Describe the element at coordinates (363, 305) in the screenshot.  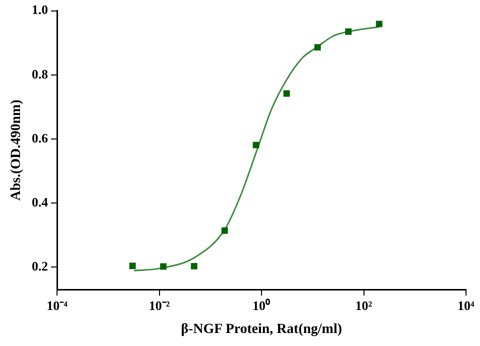
I see `x-tick-label: 10²` at that location.